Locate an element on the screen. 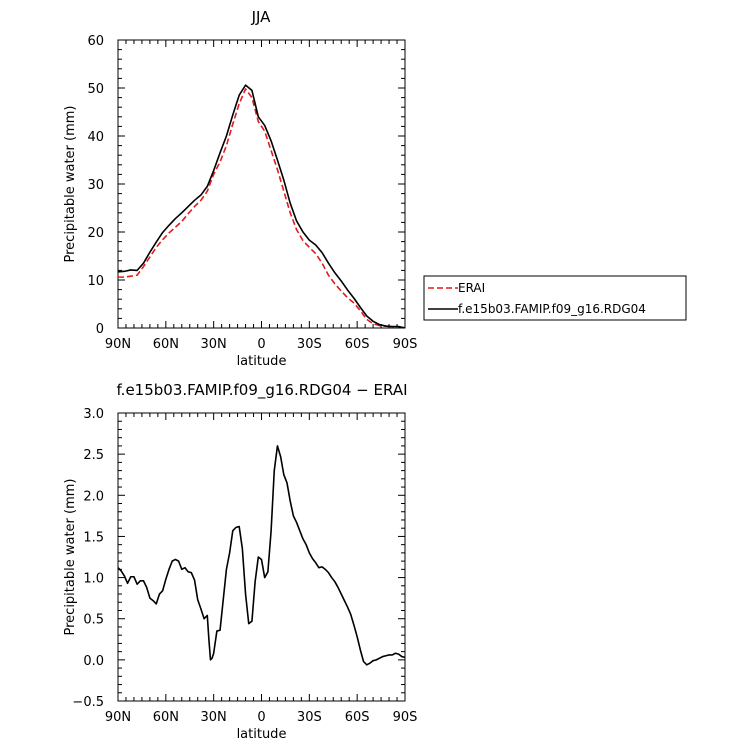 Image resolution: width=733 pixels, height=752 pixels. series-line-difference is located at coordinates (261, 555).